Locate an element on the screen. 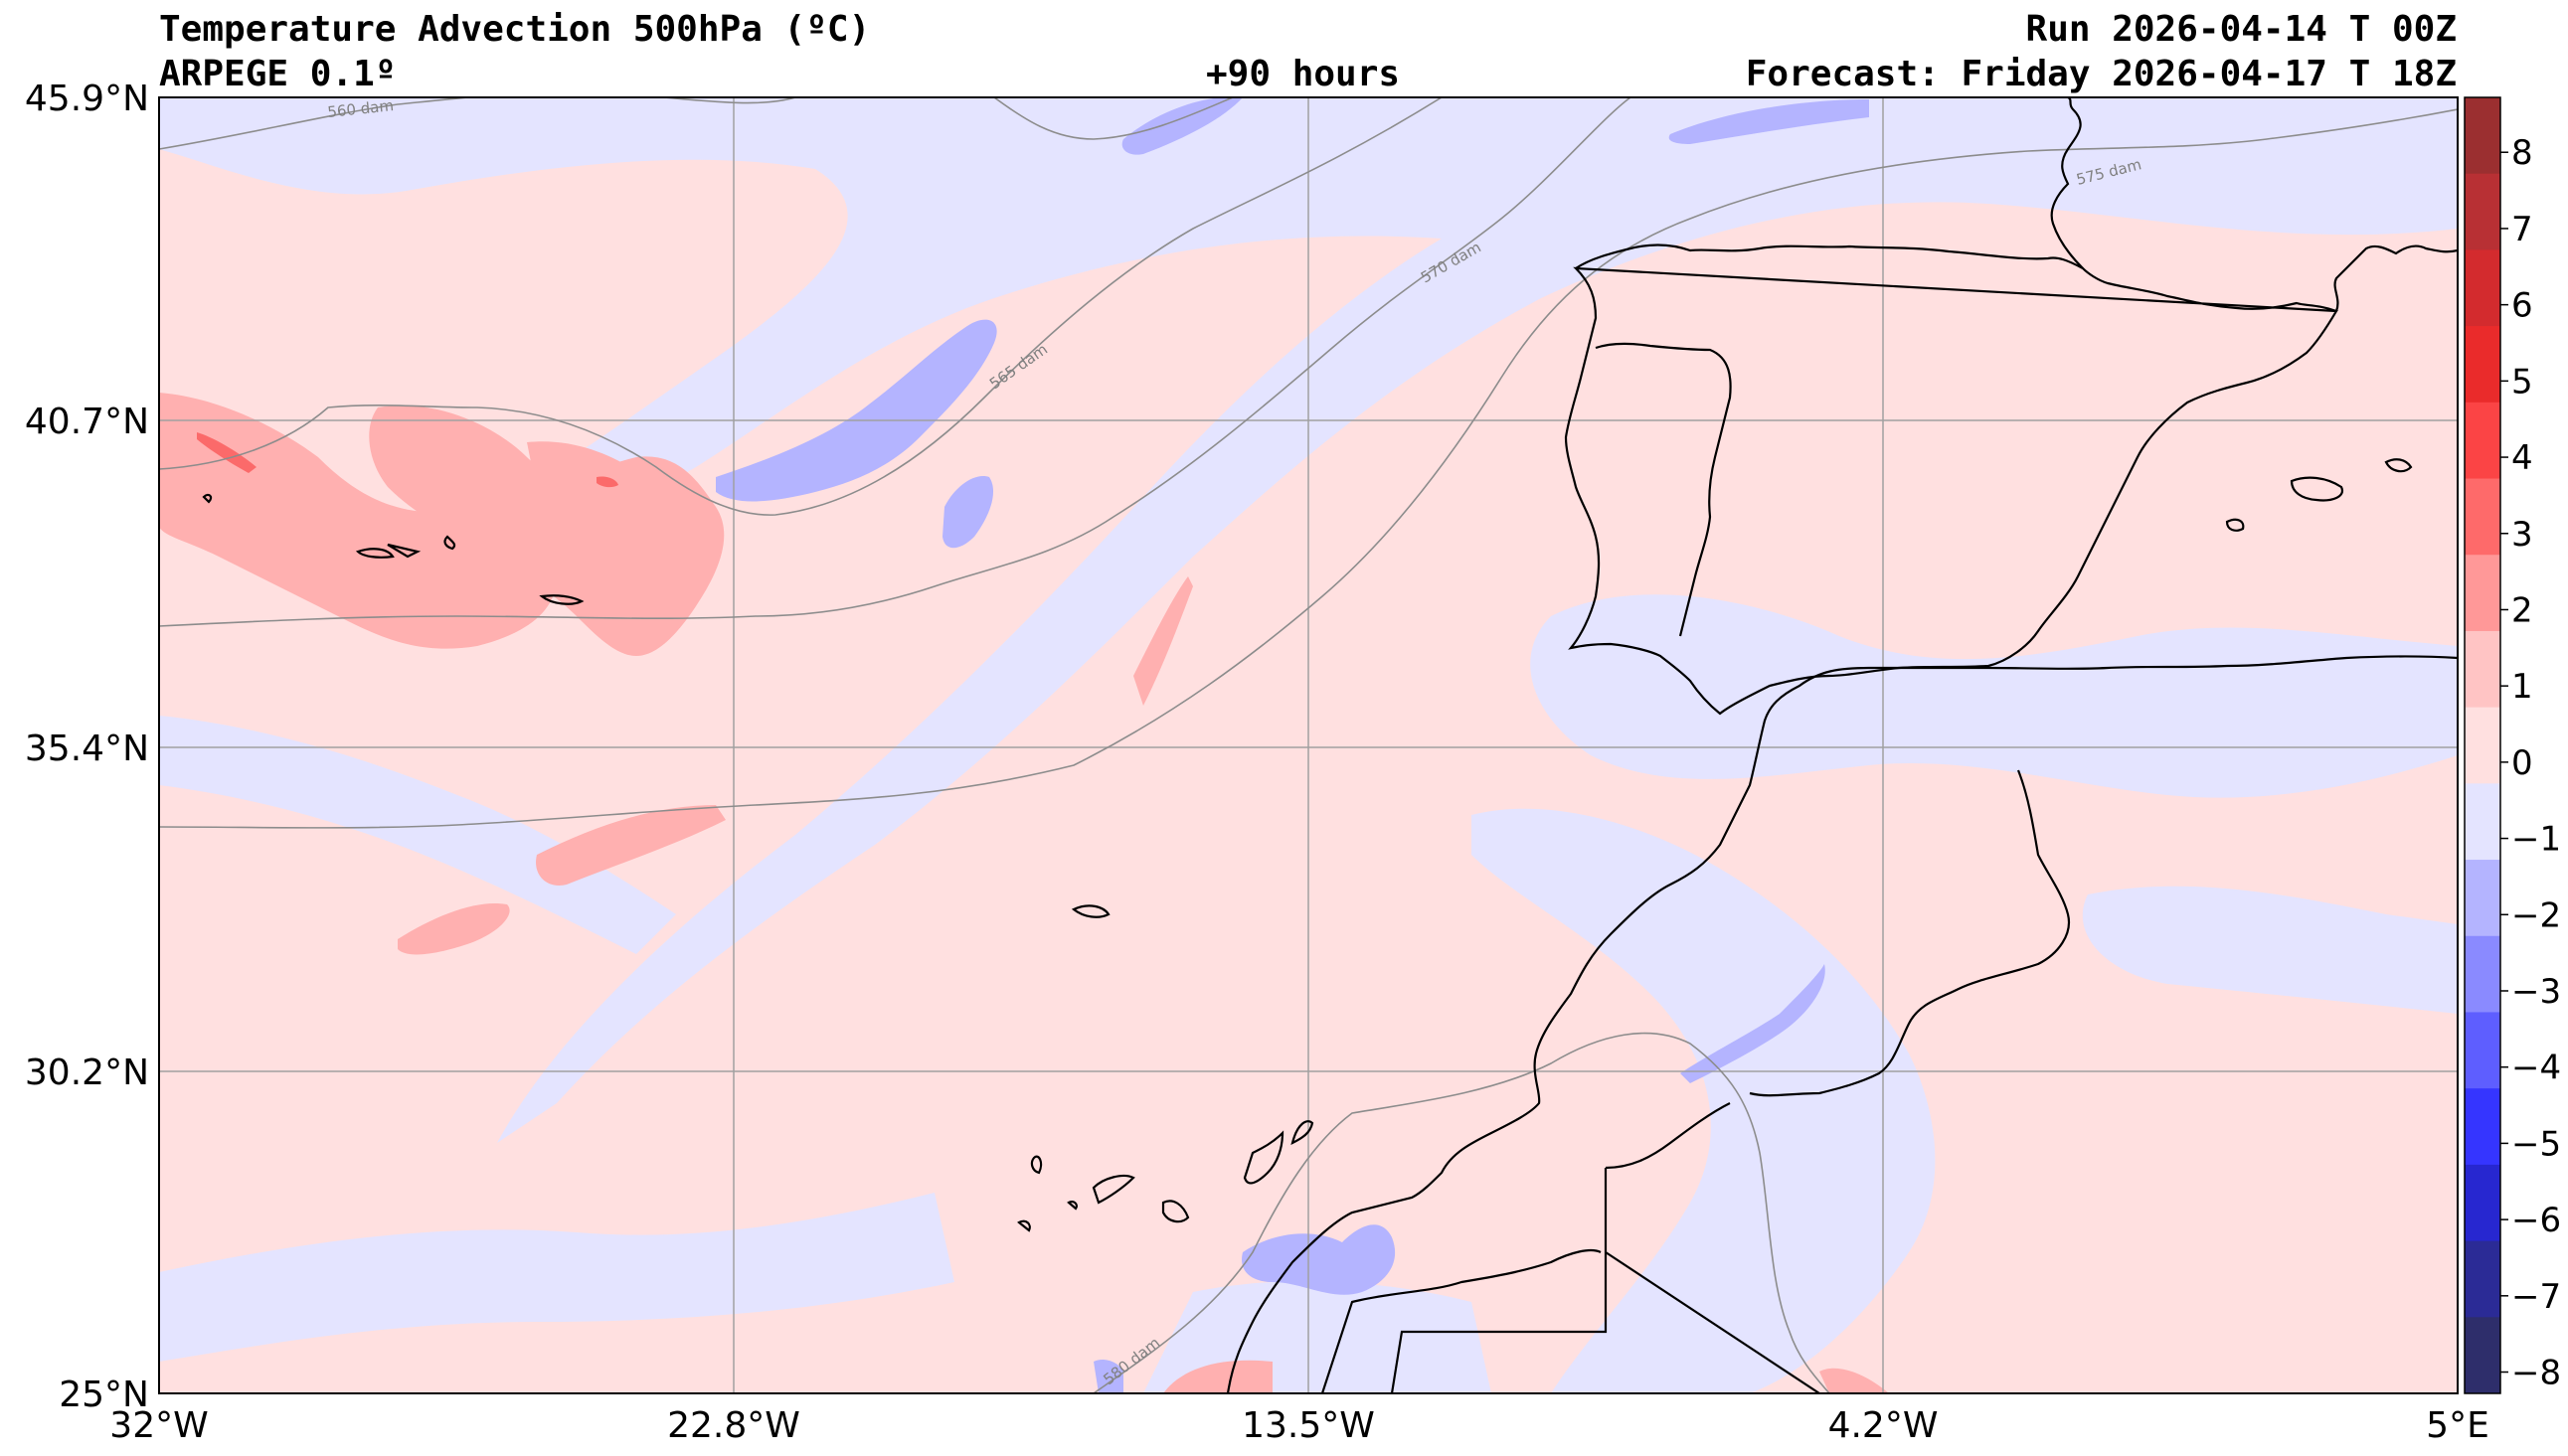  chart-title: Temperature Advection 500hPa (ºC) is located at coordinates (515, 29).